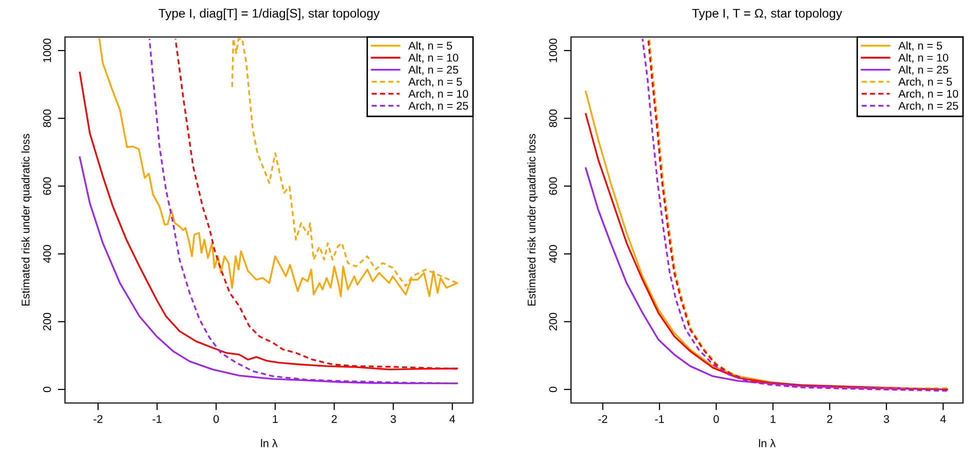 The width and height of the screenshot is (975, 466). What do you see at coordinates (269, 14) in the screenshot?
I see `chart-title: Type I, diag[T] = 1/diag[S], star topology` at bounding box center [269, 14].